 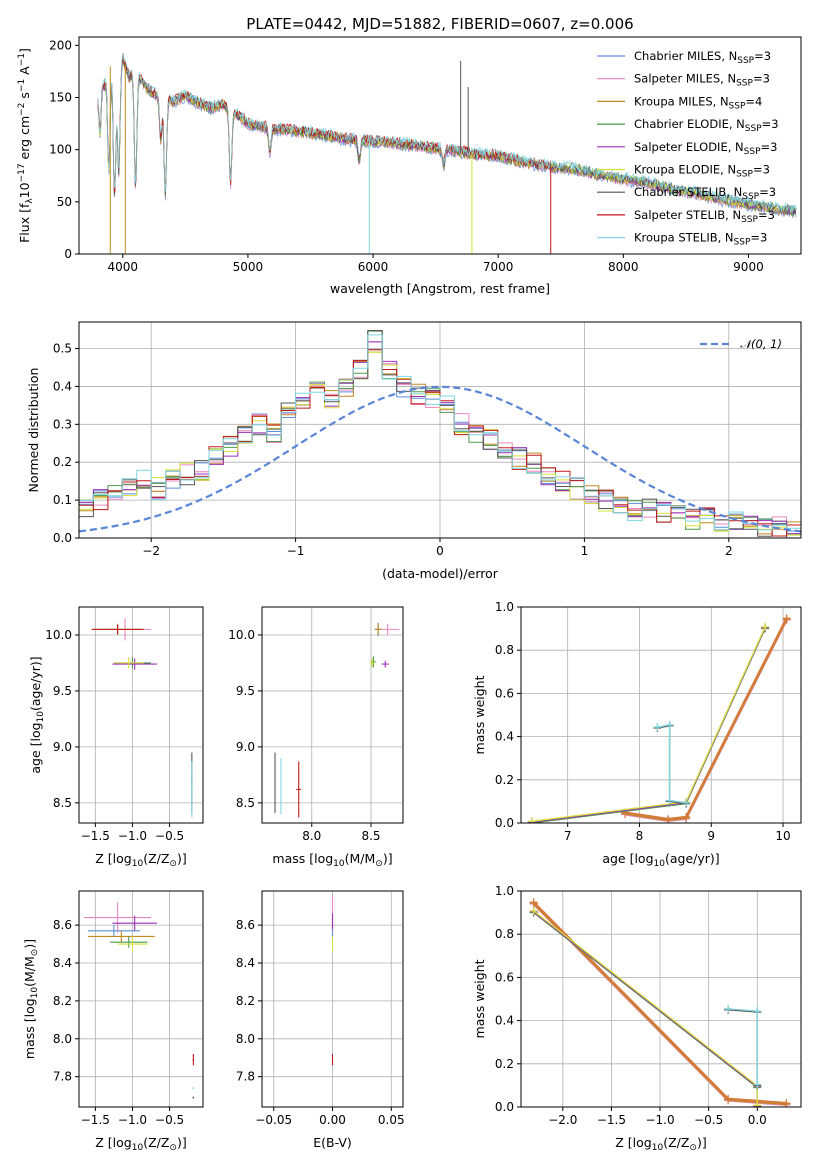 What do you see at coordinates (62, 349) in the screenshot?
I see `y-tick-label: 0.5` at bounding box center [62, 349].